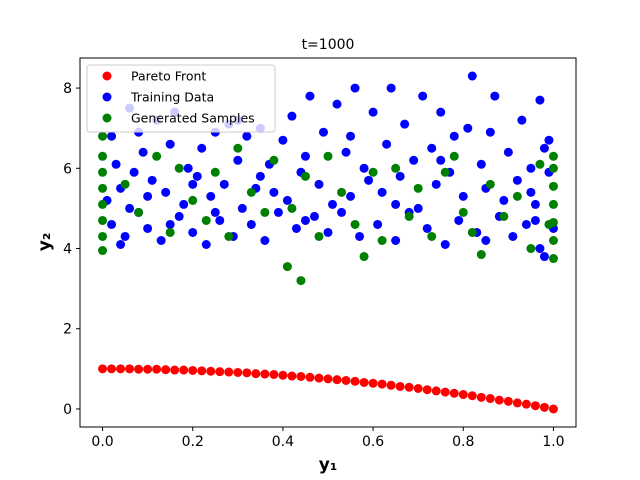  I want to click on x-tick-label: 0.4, so click(283, 442).